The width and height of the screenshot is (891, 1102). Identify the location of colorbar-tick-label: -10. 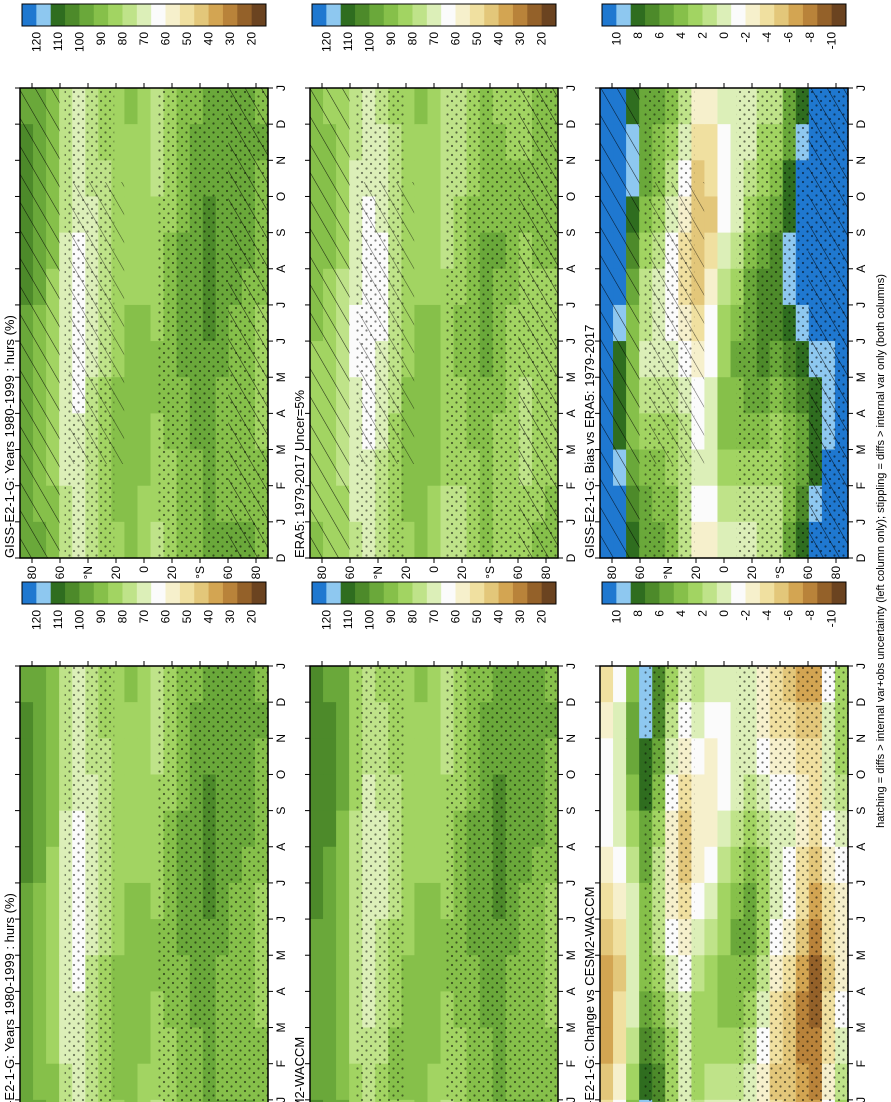
(832, 619).